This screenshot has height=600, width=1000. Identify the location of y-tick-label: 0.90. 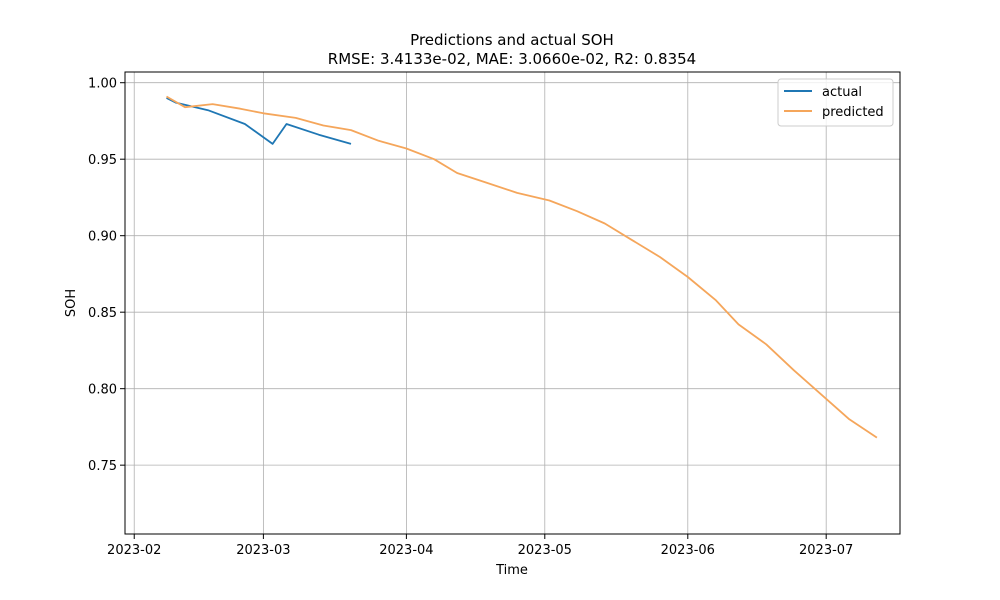
(102, 237).